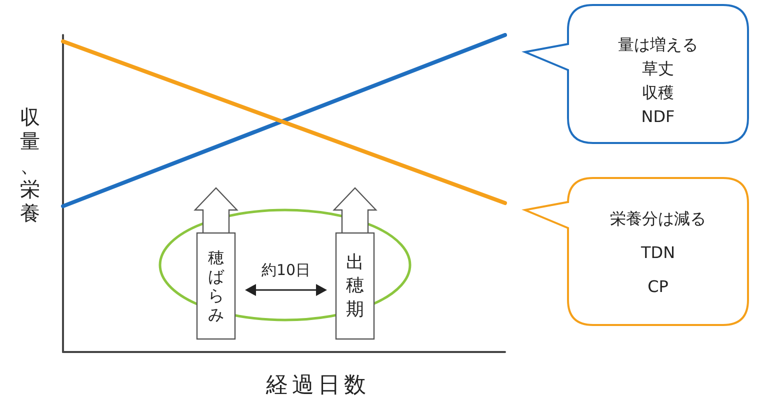 Image resolution: width=758 pixels, height=413 pixels. What do you see at coordinates (658, 253) in the screenshot?
I see `annotation: TDN` at bounding box center [658, 253].